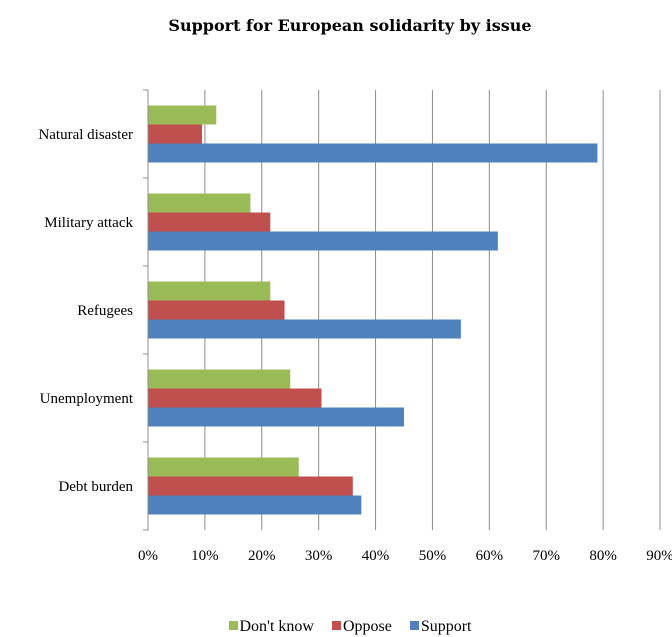  Describe the element at coordinates (148, 556) in the screenshot. I see `x-tick-label: 0%` at that location.